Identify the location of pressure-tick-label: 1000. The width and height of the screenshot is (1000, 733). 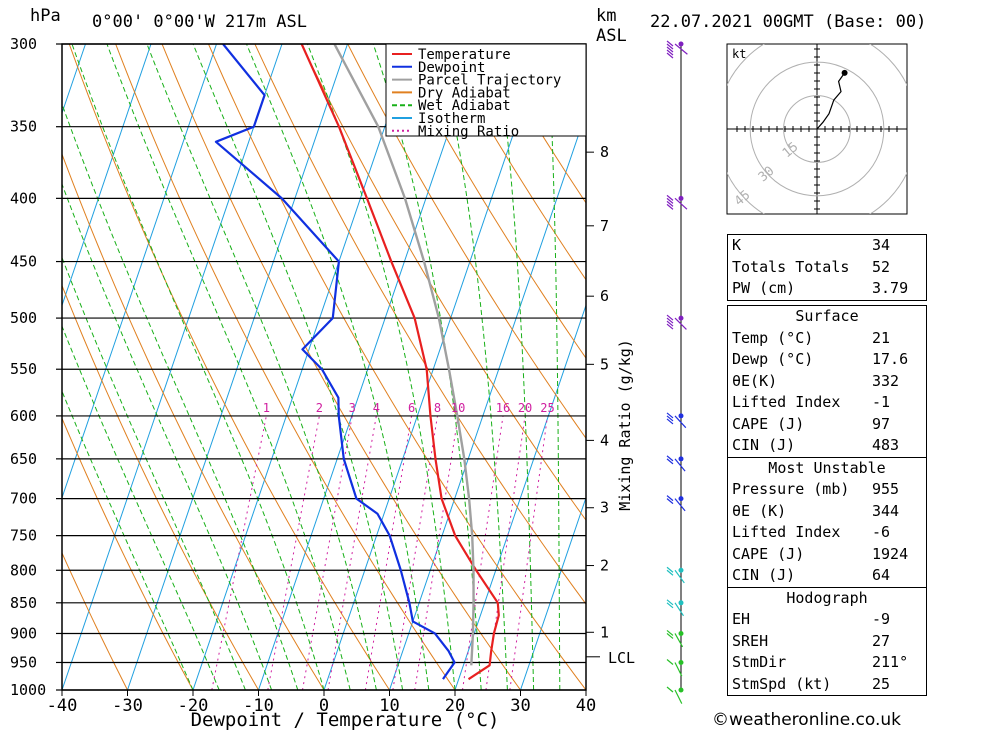
(28, 690).